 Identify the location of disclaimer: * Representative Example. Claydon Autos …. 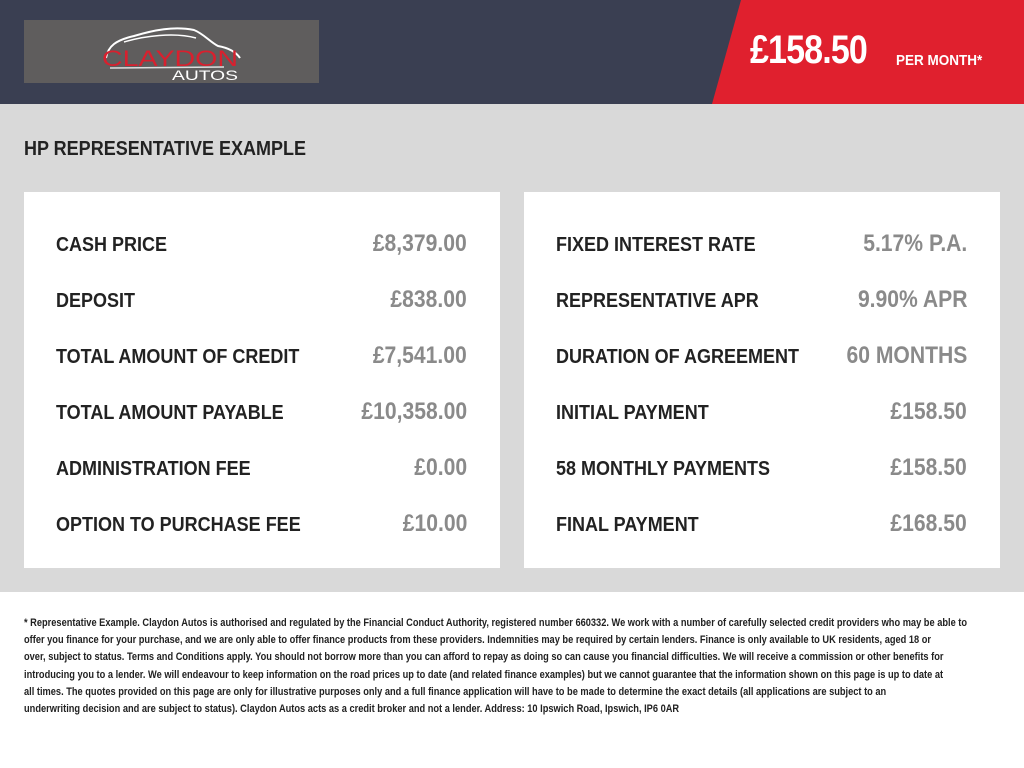
(524, 666).